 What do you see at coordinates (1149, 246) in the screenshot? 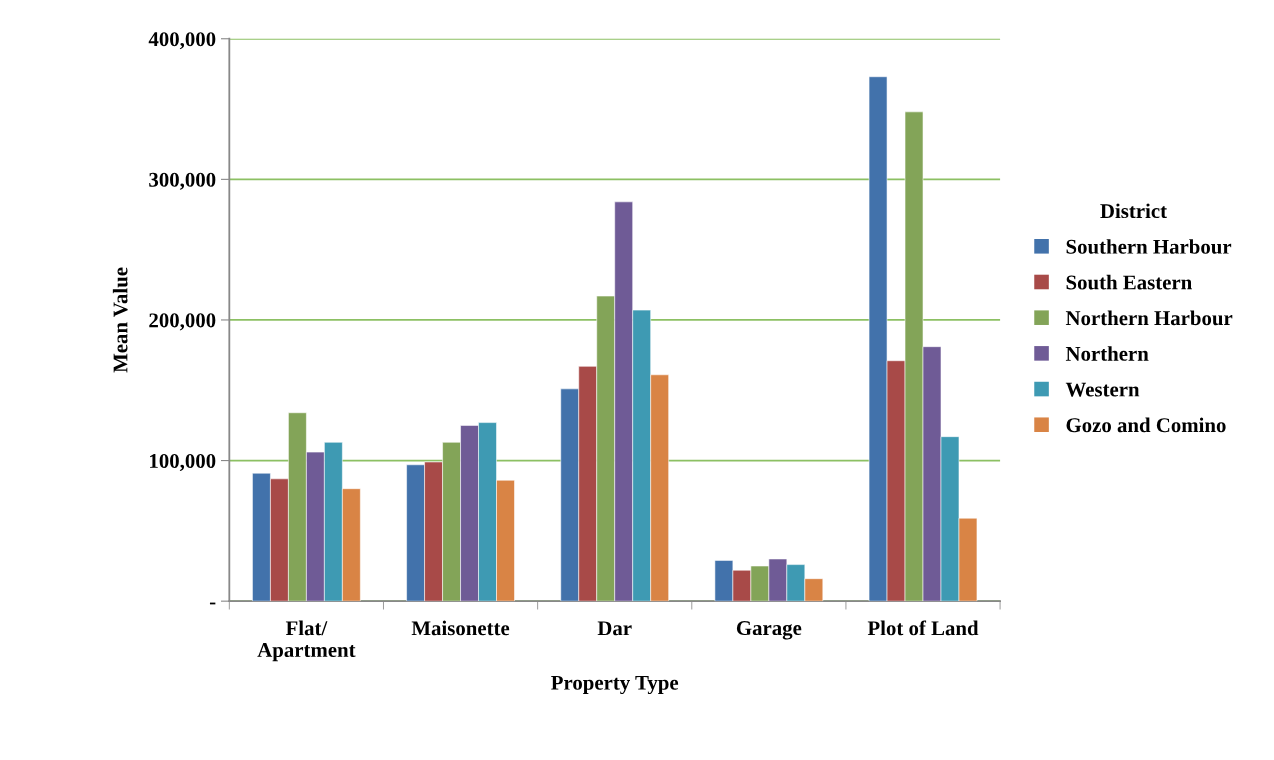
I see `legend-label: Southern Harbour` at bounding box center [1149, 246].